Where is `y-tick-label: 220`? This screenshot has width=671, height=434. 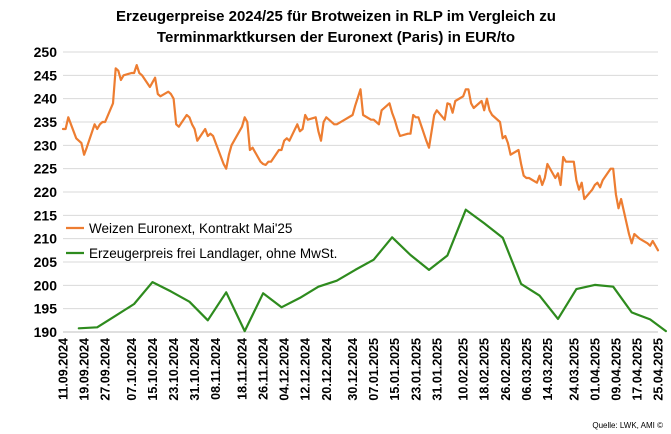 y-tick-label: 220 is located at coordinates (46, 192).